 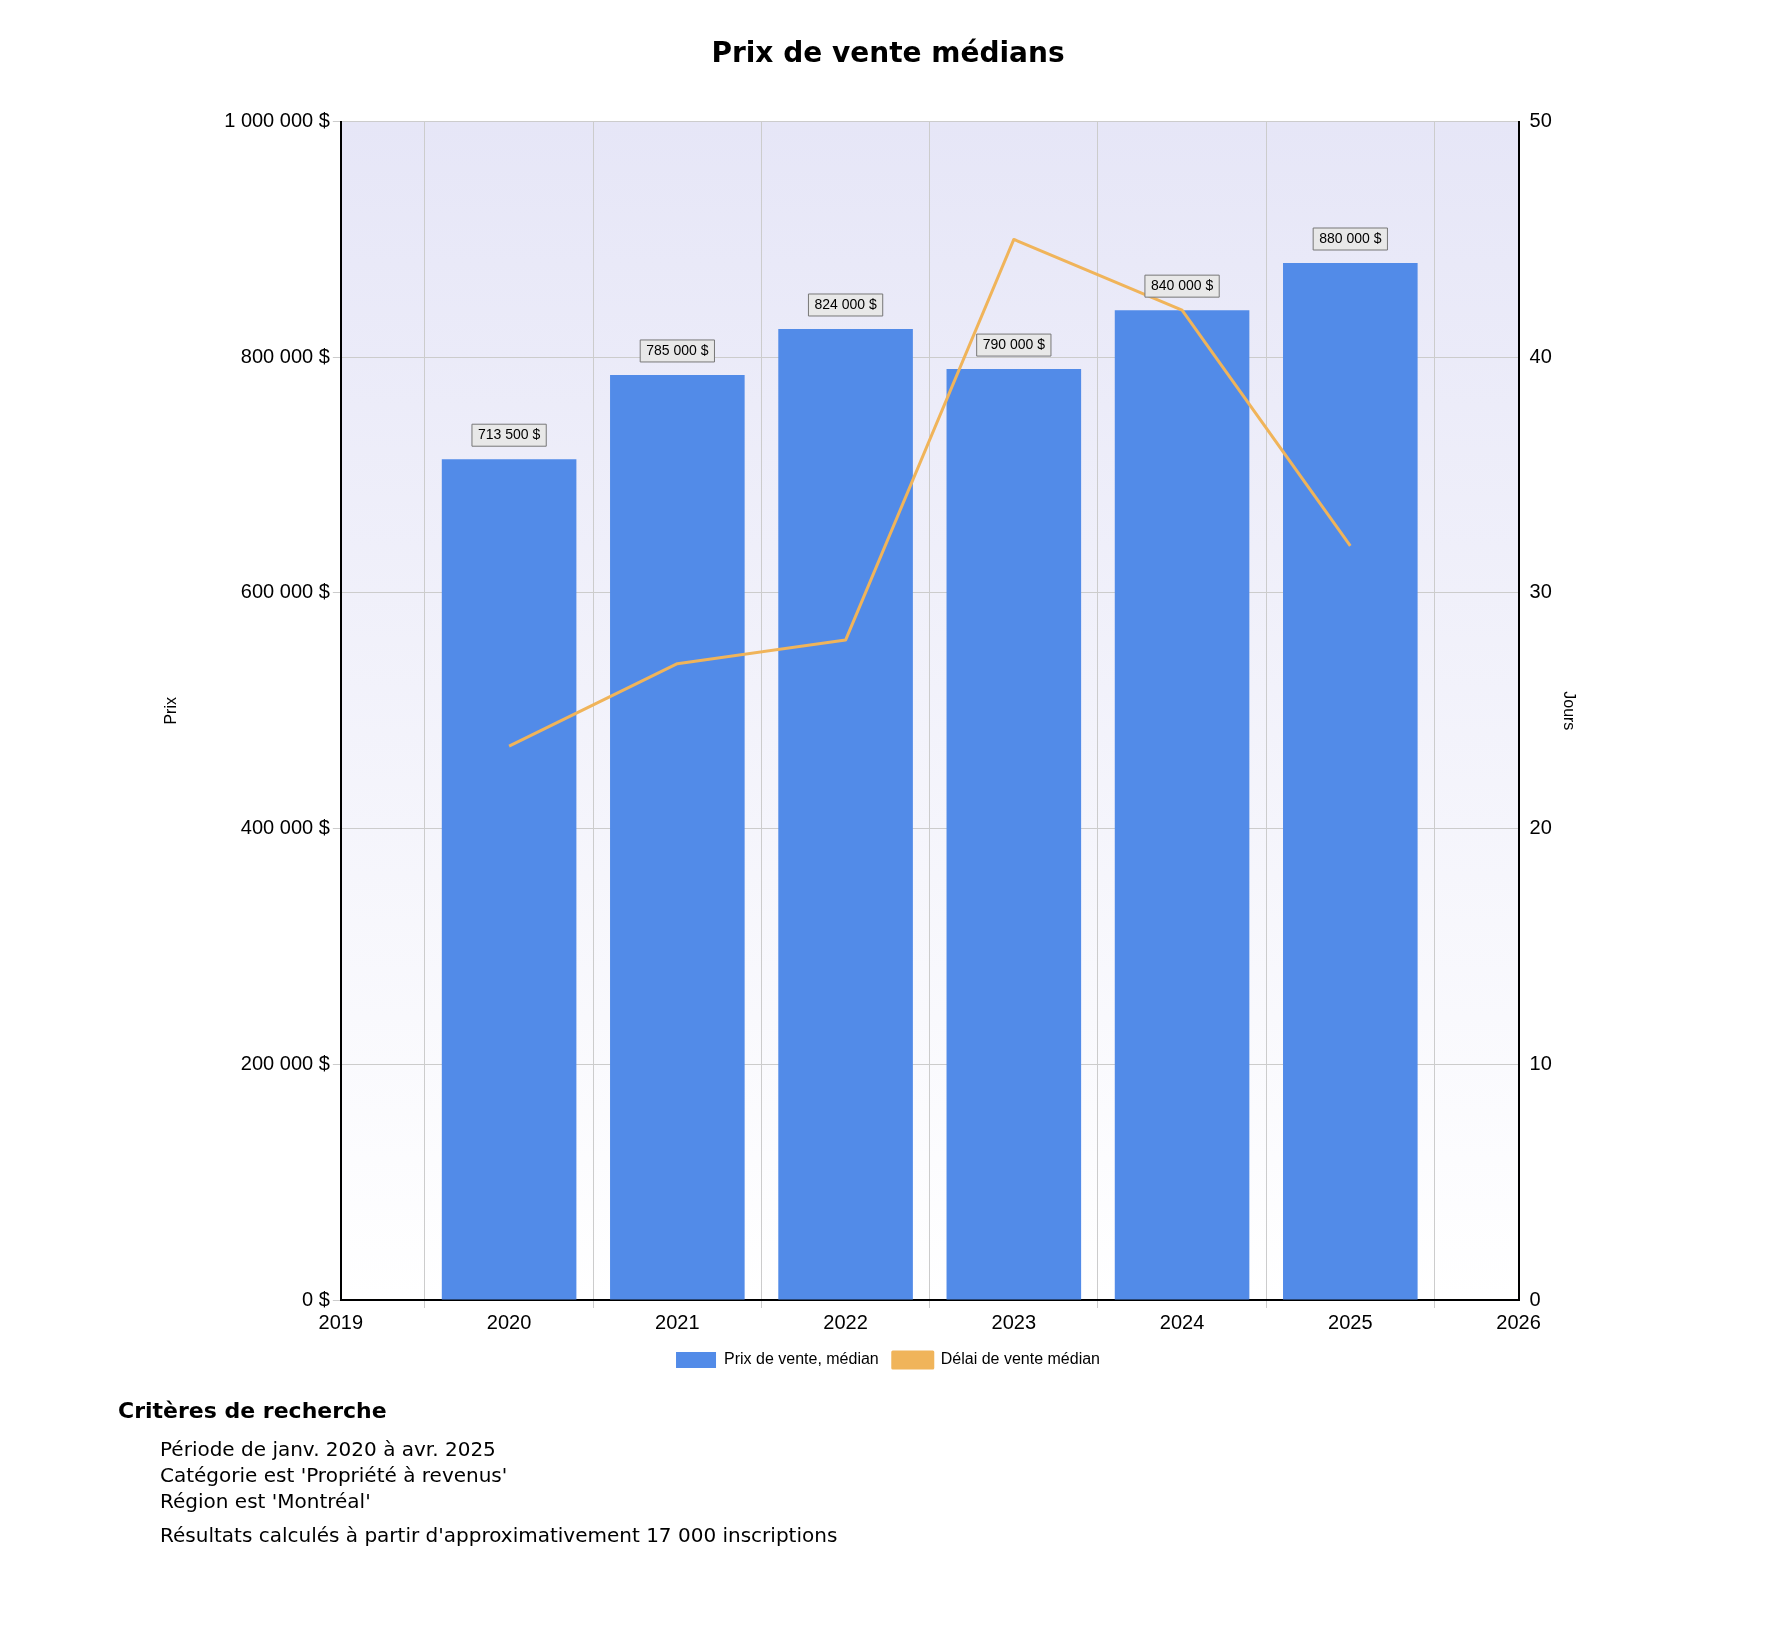 I want to click on y2-axis-title: Jours, so click(x=1569, y=711).